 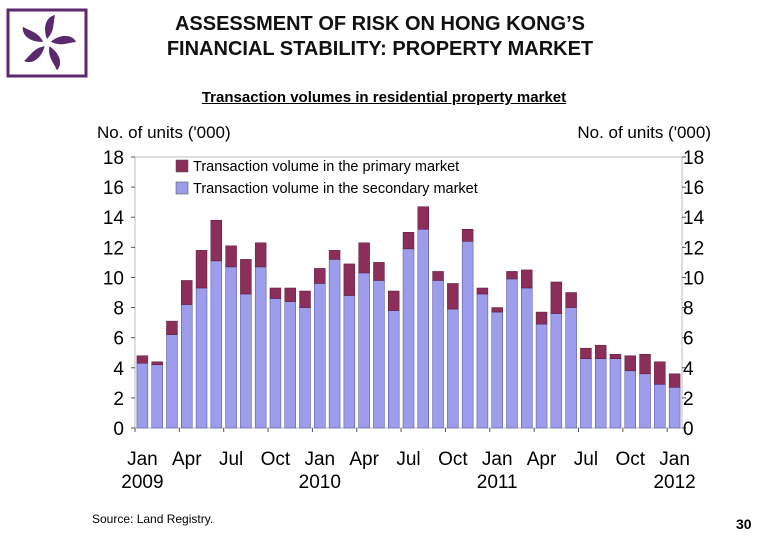 What do you see at coordinates (326, 167) in the screenshot?
I see `legend-label: Transaction volume in the primary market` at bounding box center [326, 167].